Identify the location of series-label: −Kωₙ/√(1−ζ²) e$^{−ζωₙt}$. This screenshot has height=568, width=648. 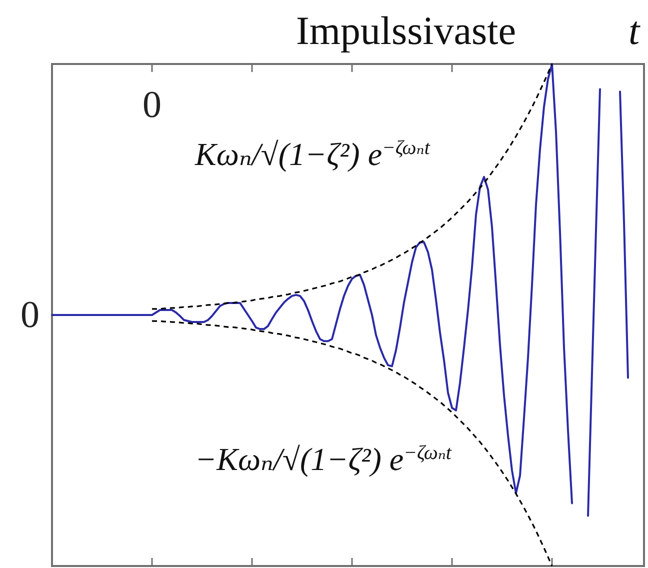
(323, 459).